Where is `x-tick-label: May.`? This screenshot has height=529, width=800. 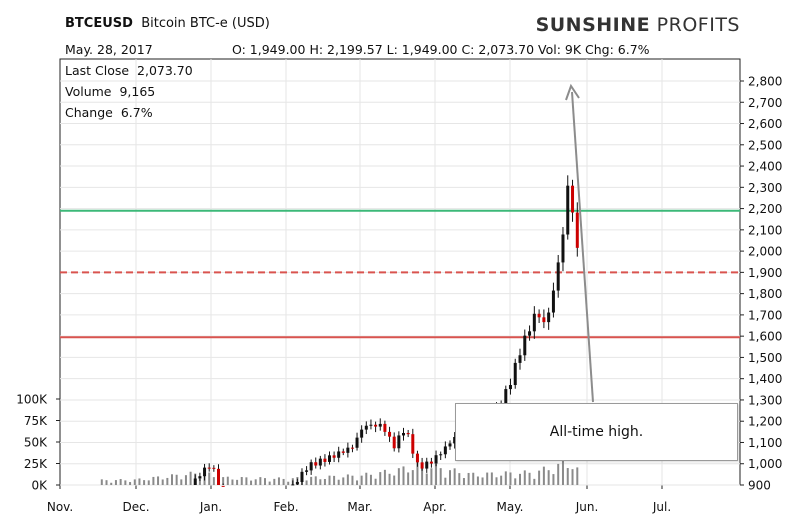
x-tick-label: May. is located at coordinates (510, 507).